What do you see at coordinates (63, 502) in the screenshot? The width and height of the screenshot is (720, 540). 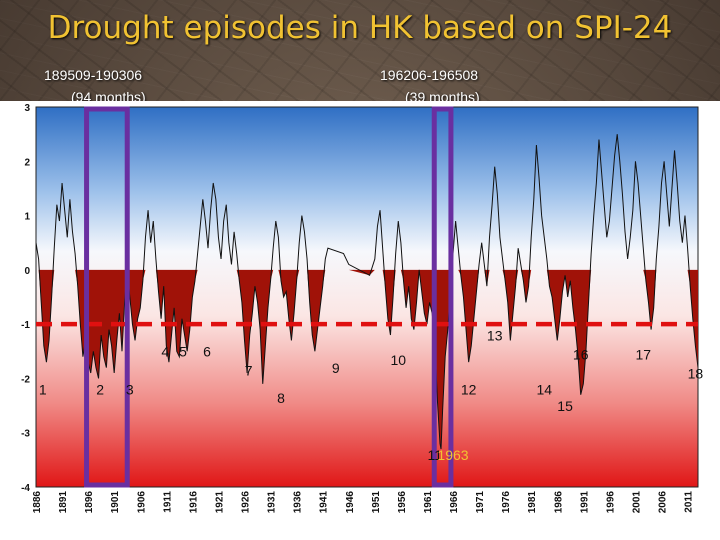 I see `x-tick-label: 1891` at bounding box center [63, 502].